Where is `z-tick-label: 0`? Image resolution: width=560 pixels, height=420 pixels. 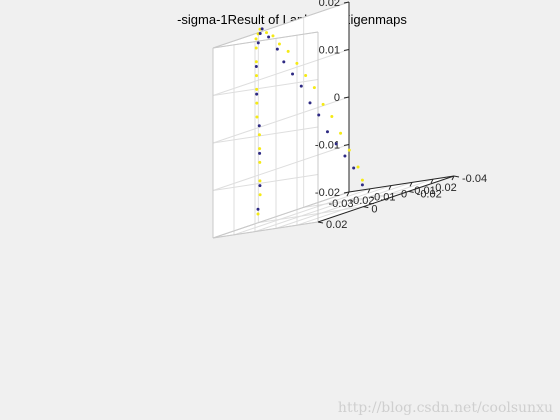
z-tick-label: 0 is located at coordinates (337, 98).